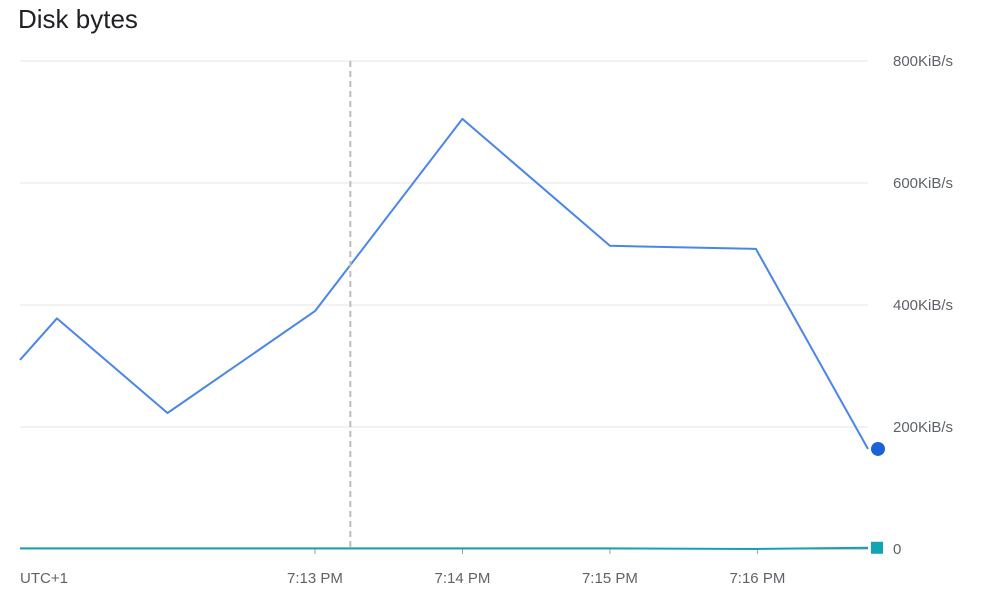 This screenshot has height=590, width=994. What do you see at coordinates (757, 578) in the screenshot?
I see `x-tick-label: 7:16 PM` at bounding box center [757, 578].